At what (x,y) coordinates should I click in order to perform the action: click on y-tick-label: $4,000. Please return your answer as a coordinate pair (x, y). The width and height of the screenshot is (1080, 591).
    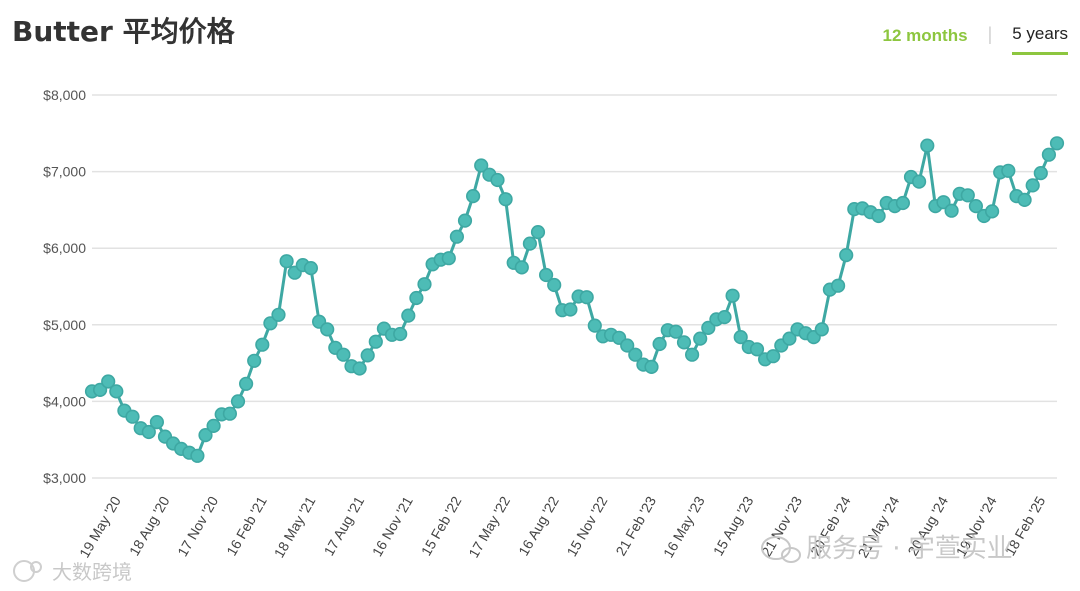
    Looking at the image, I should click on (64, 401).